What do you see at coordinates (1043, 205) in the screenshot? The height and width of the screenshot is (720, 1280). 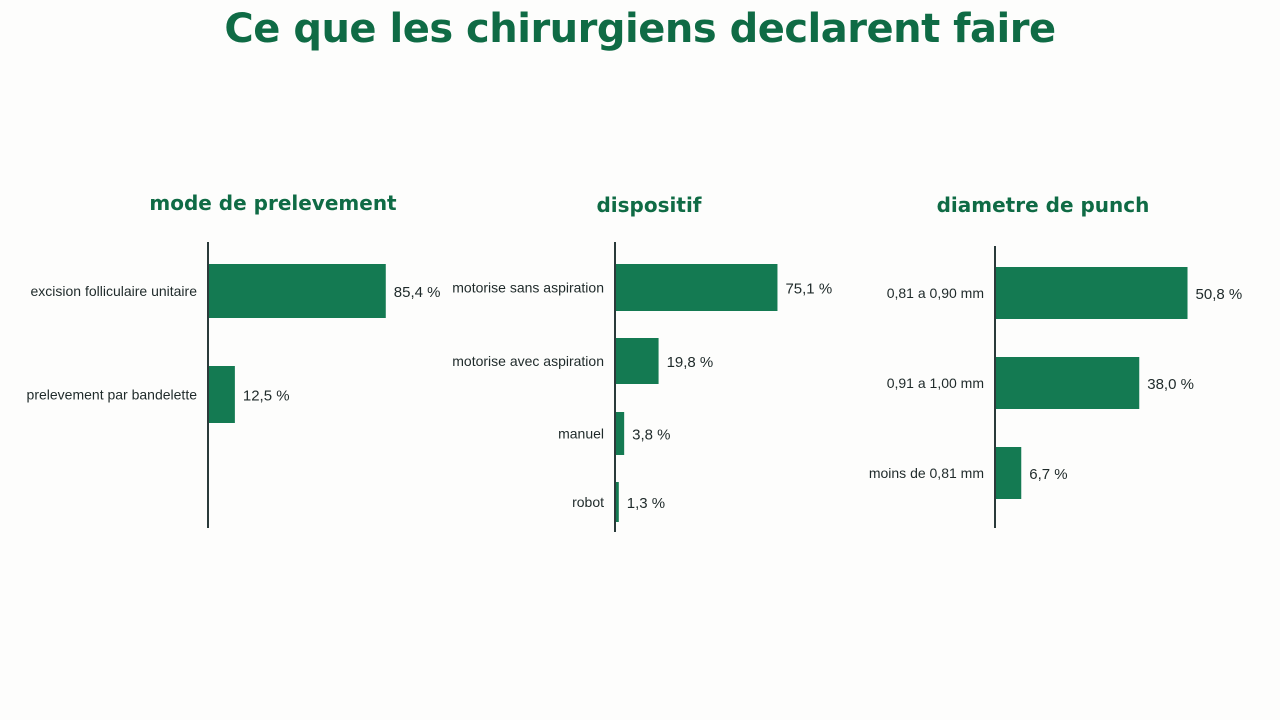 I see `chart-title: diametre de punch` at bounding box center [1043, 205].